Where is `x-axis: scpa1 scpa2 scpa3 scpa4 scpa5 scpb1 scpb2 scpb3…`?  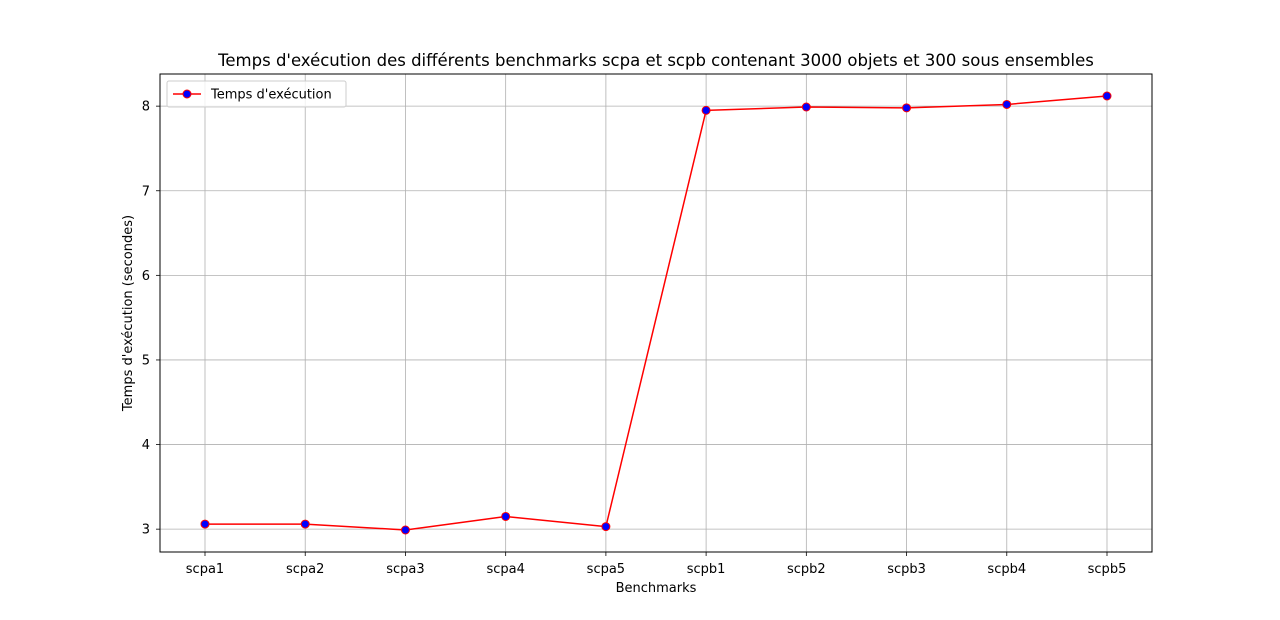 x-axis: scpa1 scpa2 scpa3 scpa4 scpa5 scpb1 scpb2 scpb3… is located at coordinates (656, 564).